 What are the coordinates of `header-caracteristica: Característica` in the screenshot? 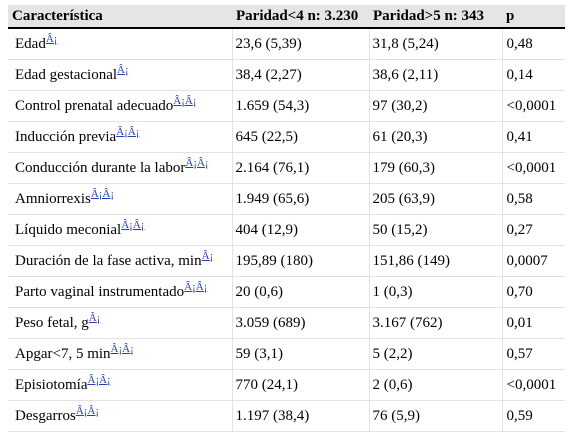 It's located at (120, 17).